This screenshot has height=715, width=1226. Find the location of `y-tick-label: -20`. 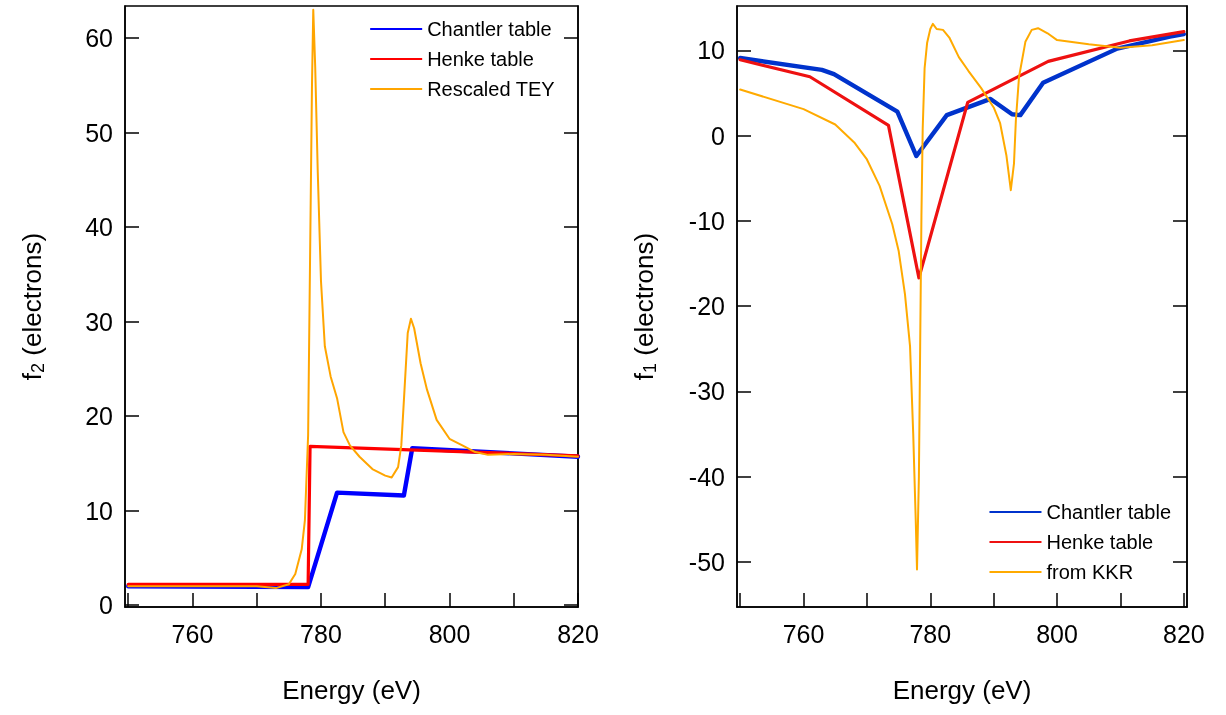

y-tick-label: -20 is located at coordinates (706, 306).